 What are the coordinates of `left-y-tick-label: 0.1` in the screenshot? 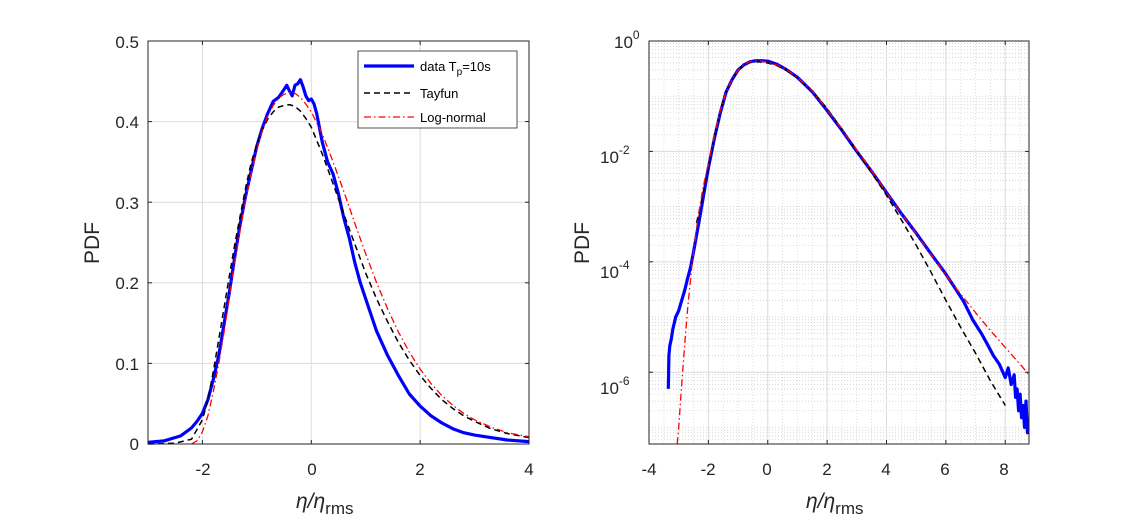 It's located at (127, 364).